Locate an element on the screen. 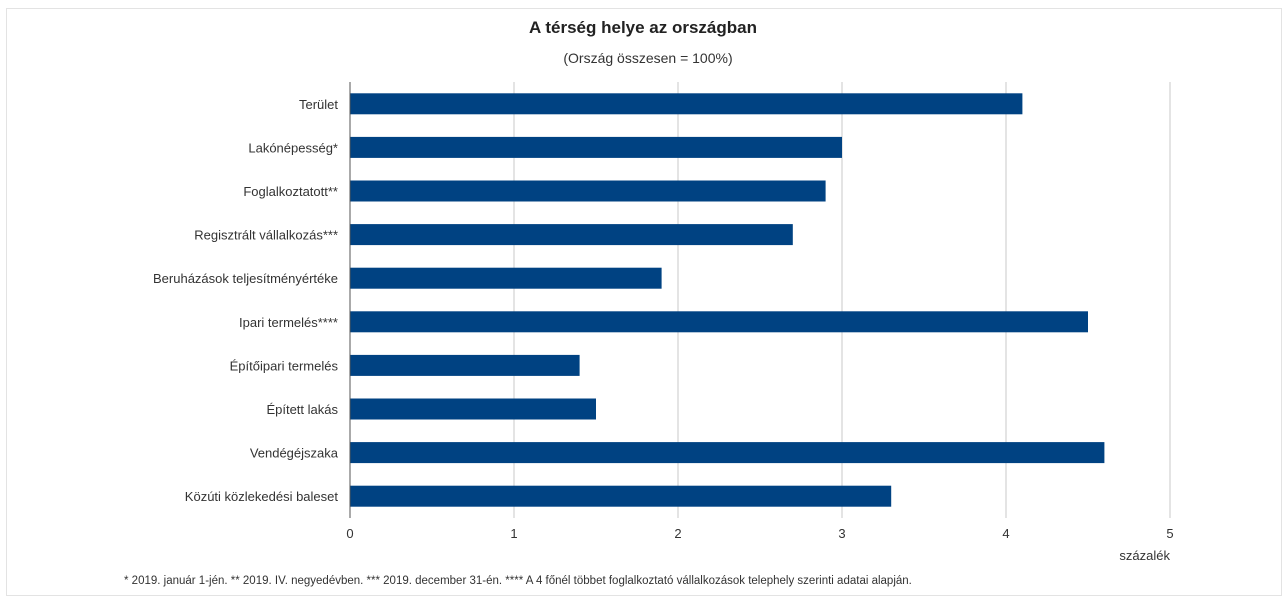 The width and height of the screenshot is (1286, 599). x-tick-label: 5 is located at coordinates (1169, 533).